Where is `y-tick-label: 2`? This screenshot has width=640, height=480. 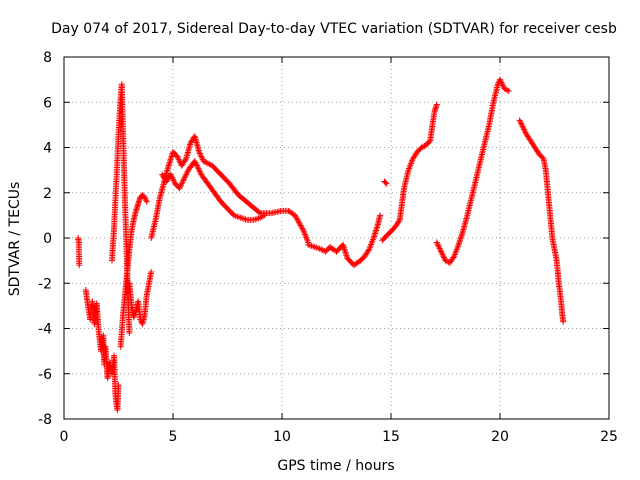
y-tick-label: 2 is located at coordinates (47, 194).